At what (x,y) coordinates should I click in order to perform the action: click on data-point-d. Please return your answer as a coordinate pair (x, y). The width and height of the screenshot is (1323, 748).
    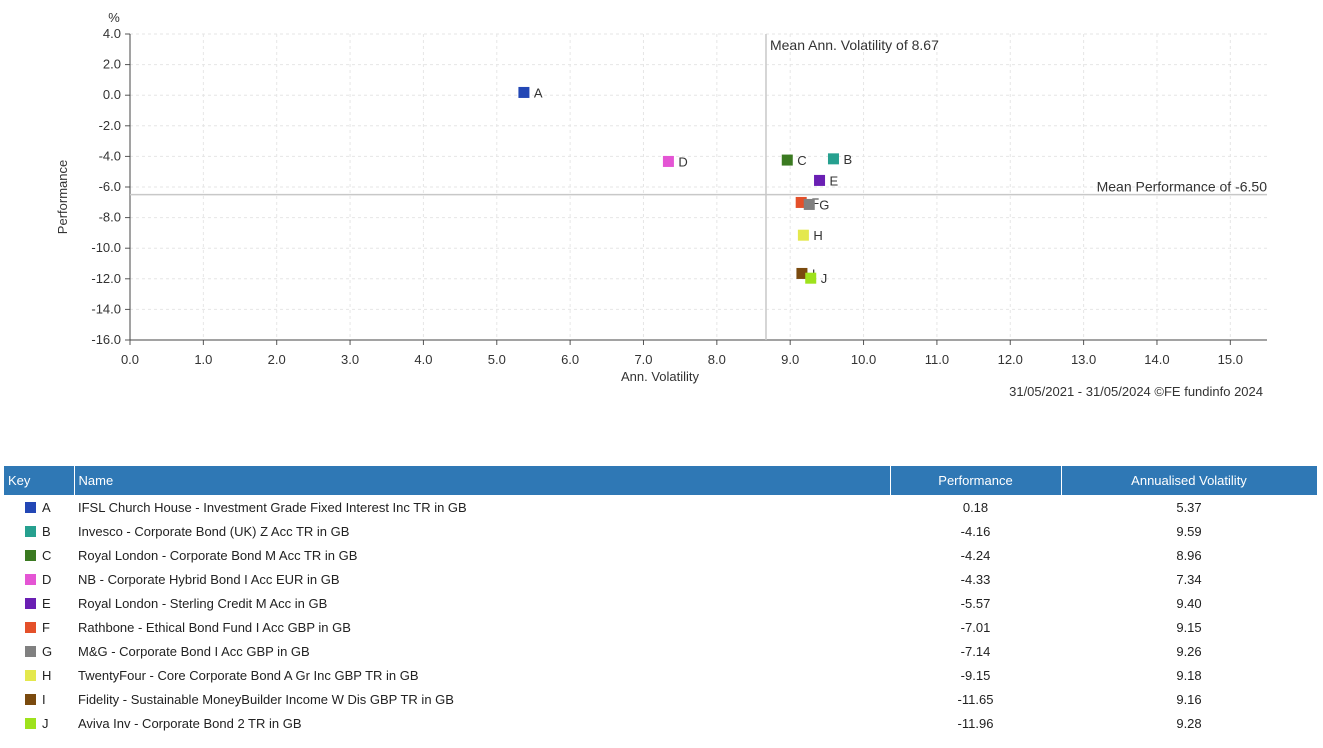
    Looking at the image, I should click on (668, 161).